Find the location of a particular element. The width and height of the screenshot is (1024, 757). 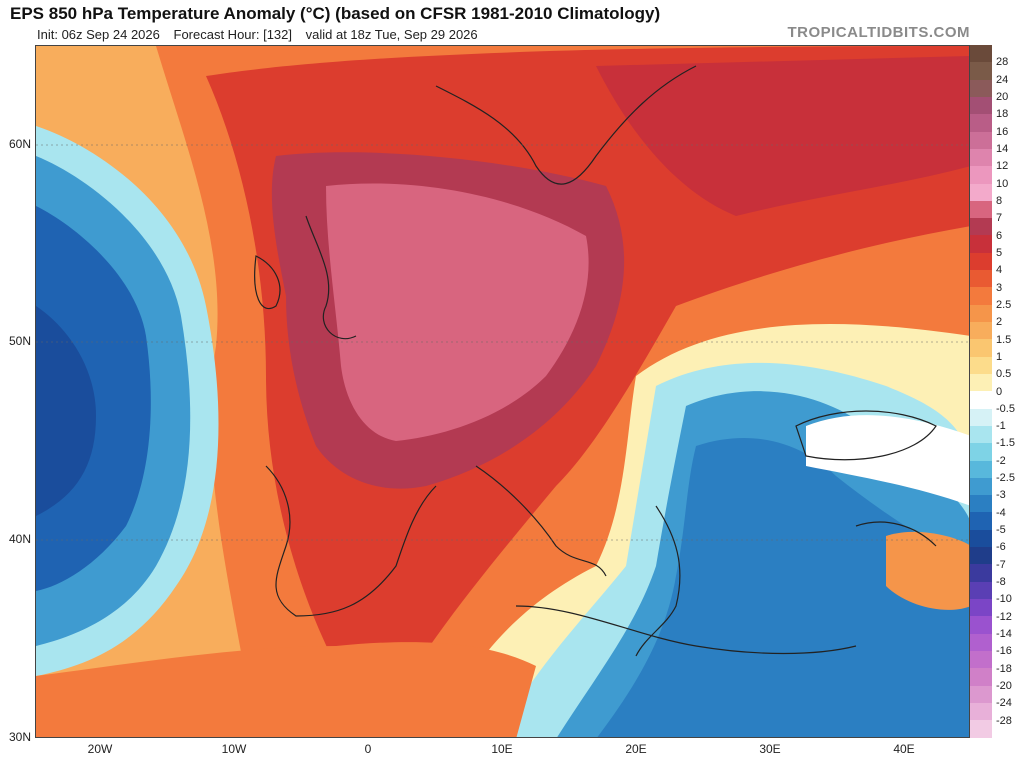

colorbar-label: 18 is located at coordinates (1002, 114).